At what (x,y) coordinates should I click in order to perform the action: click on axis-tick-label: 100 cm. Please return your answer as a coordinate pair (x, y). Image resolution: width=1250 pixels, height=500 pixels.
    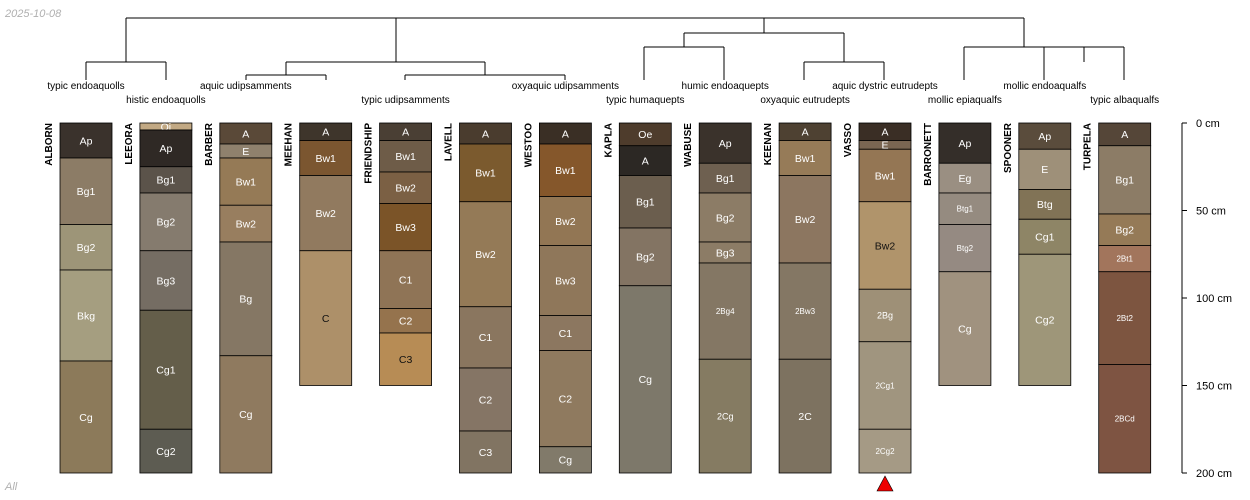
    Looking at the image, I should click on (1214, 299).